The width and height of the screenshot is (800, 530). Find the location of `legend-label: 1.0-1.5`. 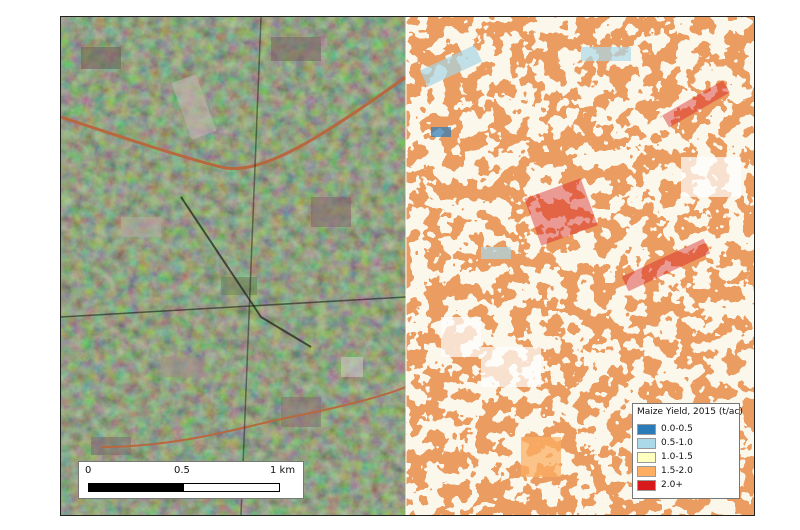

legend-label: 1.0-1.5 is located at coordinates (677, 457).